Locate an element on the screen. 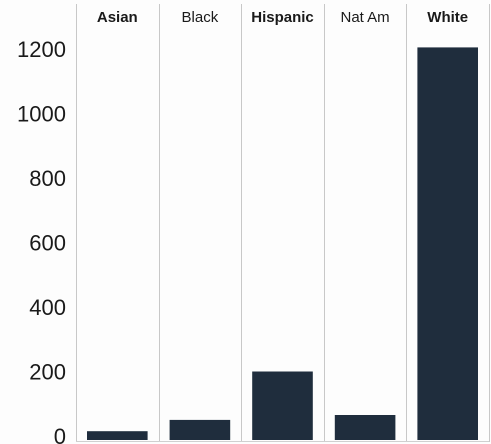 This screenshot has width=491, height=444. category-labels: Asian Black Hispanic Nat Am White is located at coordinates (282, 17).